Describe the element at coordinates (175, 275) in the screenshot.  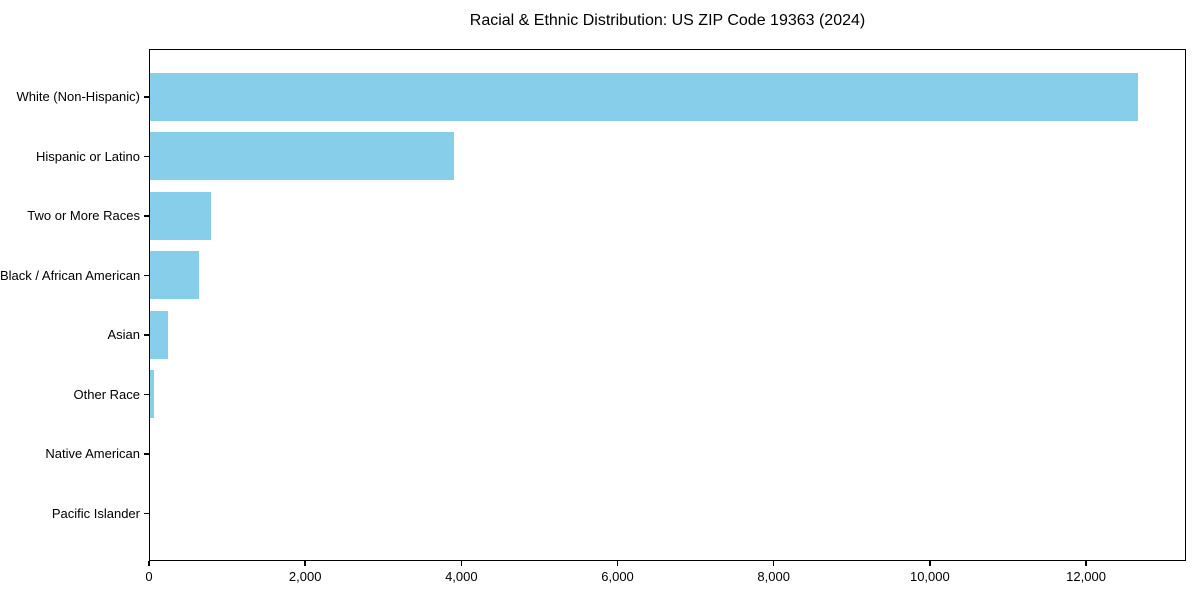
I see `bar-black-african-american` at that location.